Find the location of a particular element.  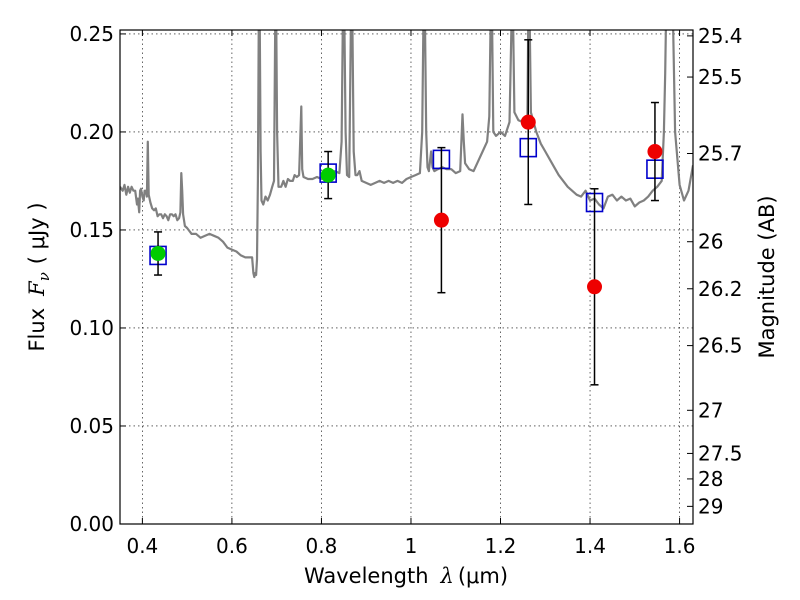

y2-tick-label: 26.2 is located at coordinates (720, 289).